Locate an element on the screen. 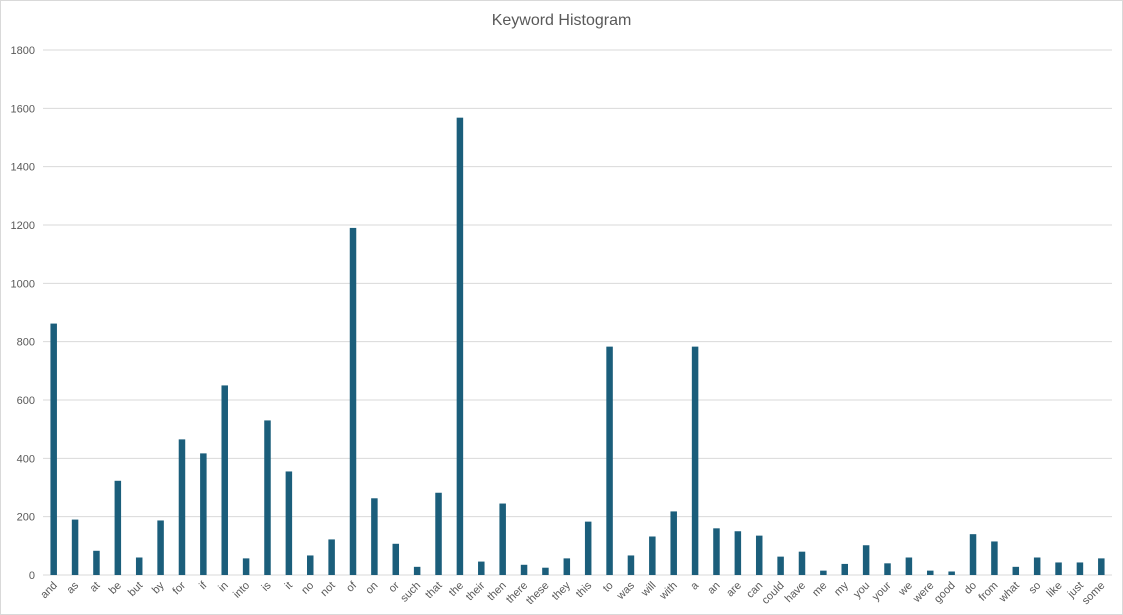 The height and width of the screenshot is (615, 1123). bar-by is located at coordinates (160, 547).